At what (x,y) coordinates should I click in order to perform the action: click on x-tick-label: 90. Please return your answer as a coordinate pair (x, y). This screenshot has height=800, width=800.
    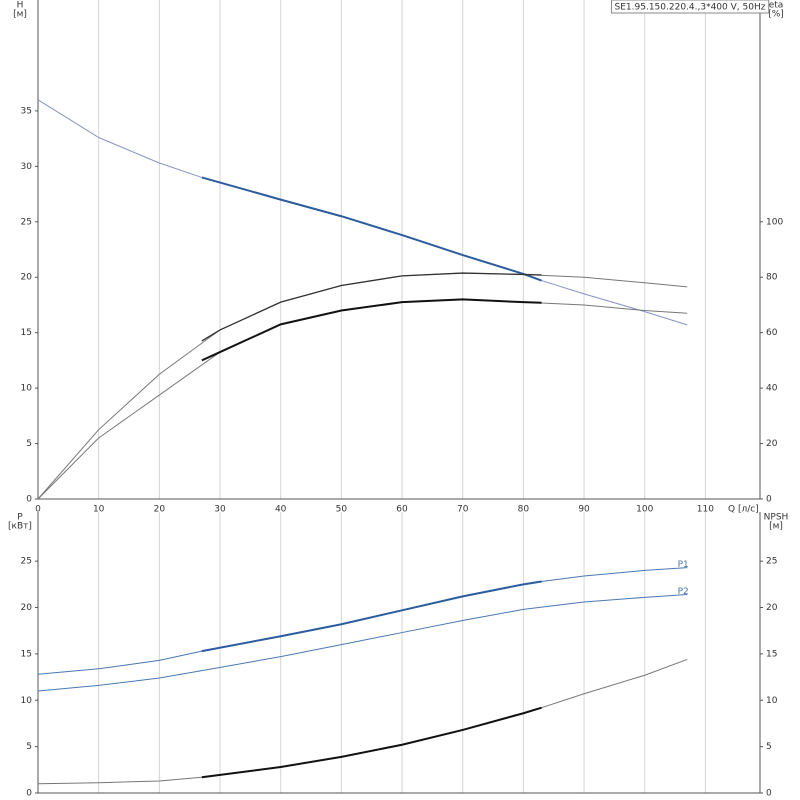
    Looking at the image, I should click on (584, 510).